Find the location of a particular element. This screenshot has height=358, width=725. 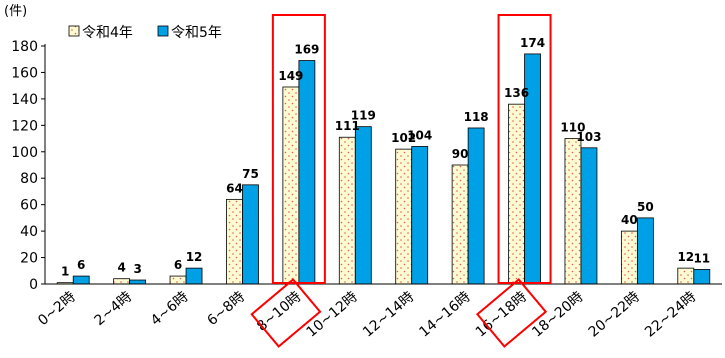

x-tick-label: 12~14時 is located at coordinates (388, 315).